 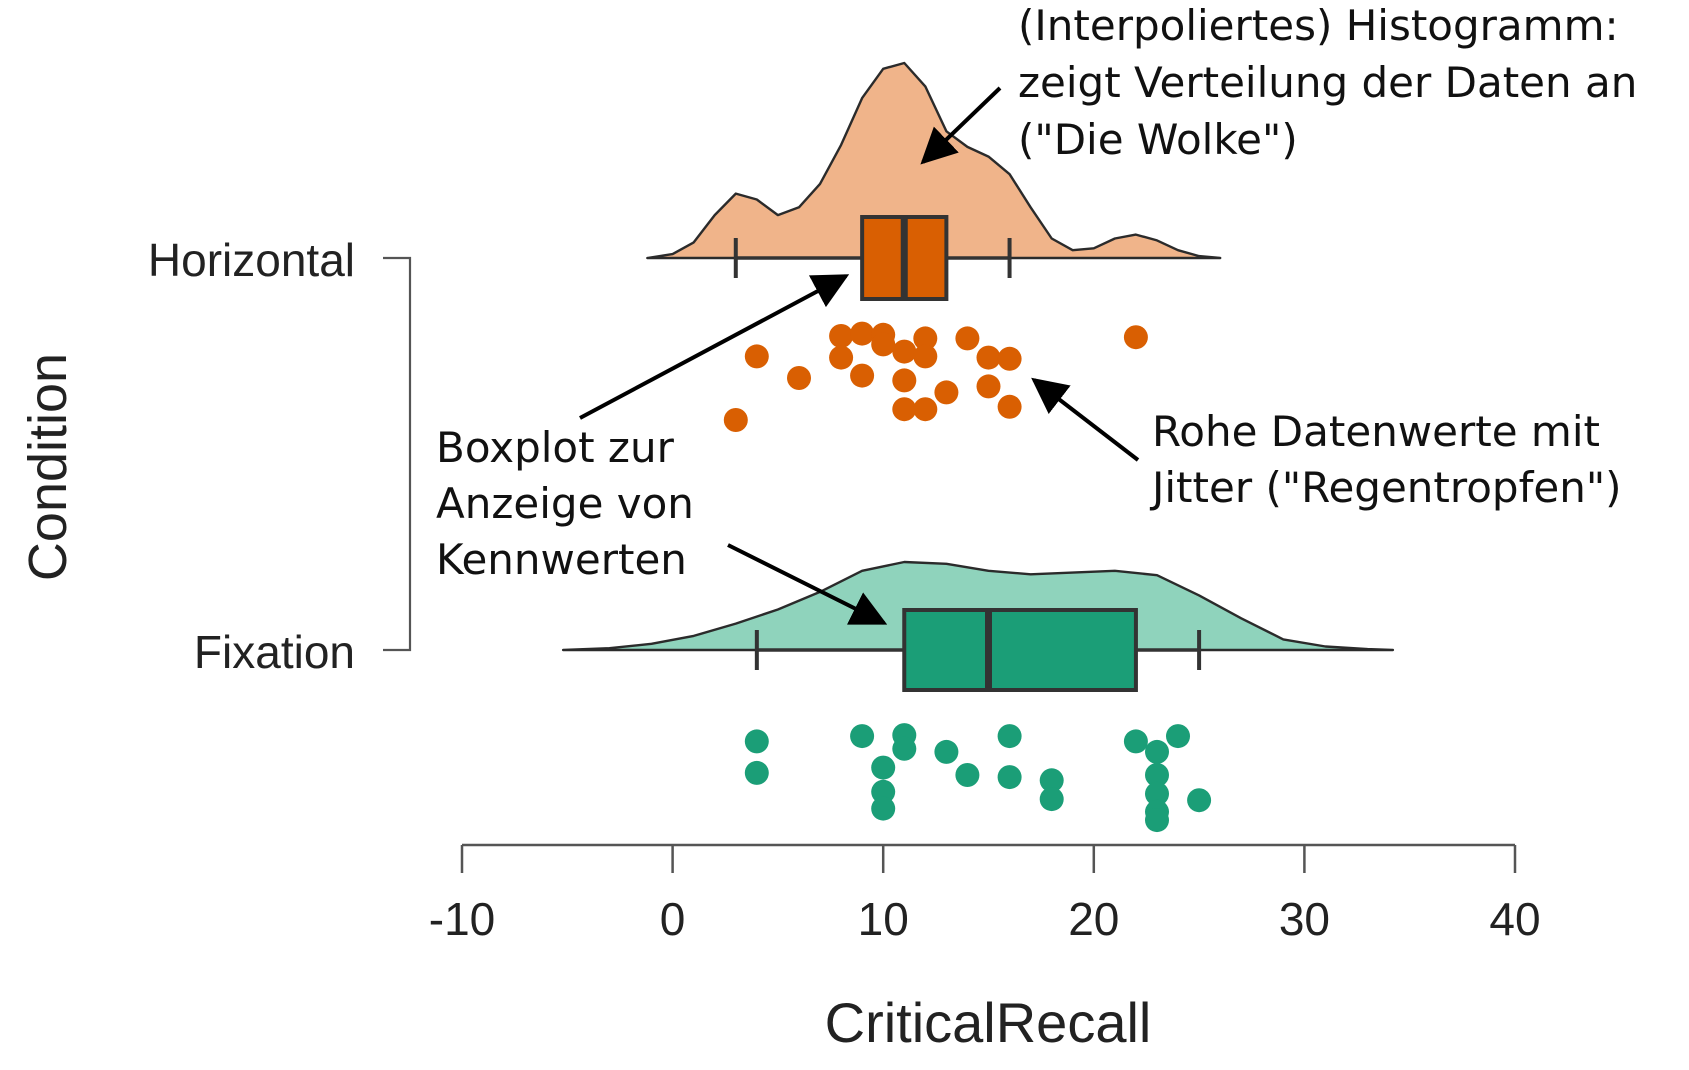 I want to click on box-fixation, so click(x=1020, y=650).